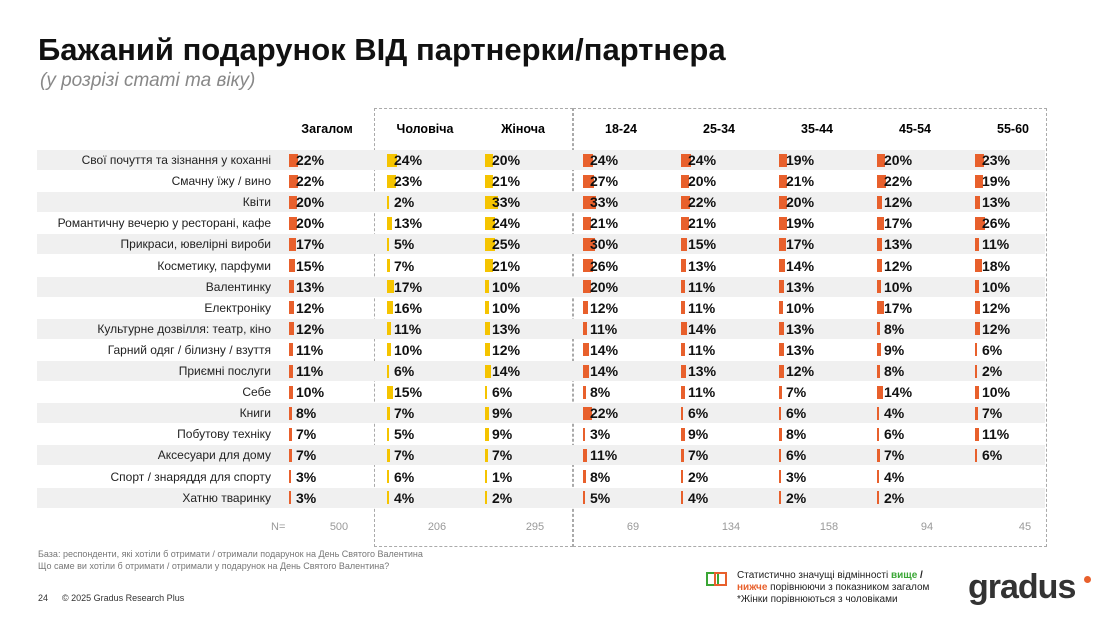 This screenshot has height=619, width=1120. I want to click on column-header: Жіноча, so click(523, 129).